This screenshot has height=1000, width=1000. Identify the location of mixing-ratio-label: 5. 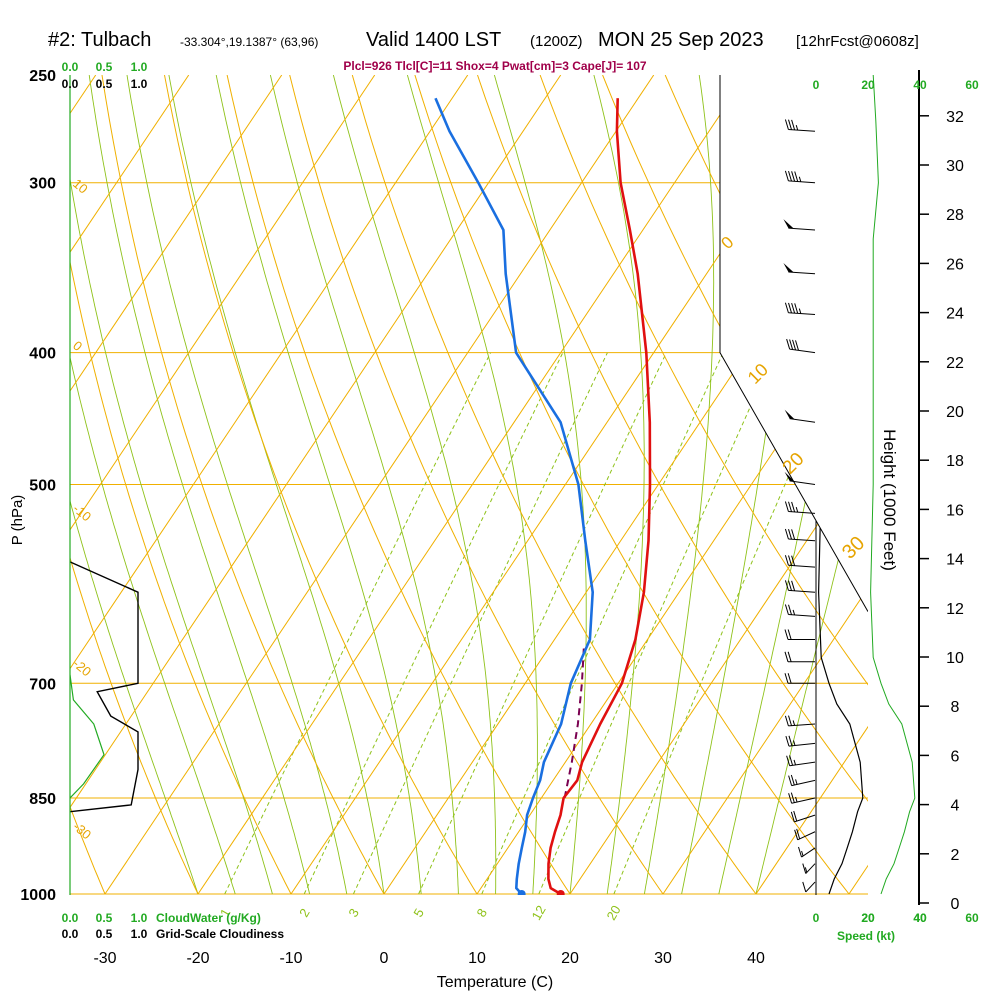
(418, 913).